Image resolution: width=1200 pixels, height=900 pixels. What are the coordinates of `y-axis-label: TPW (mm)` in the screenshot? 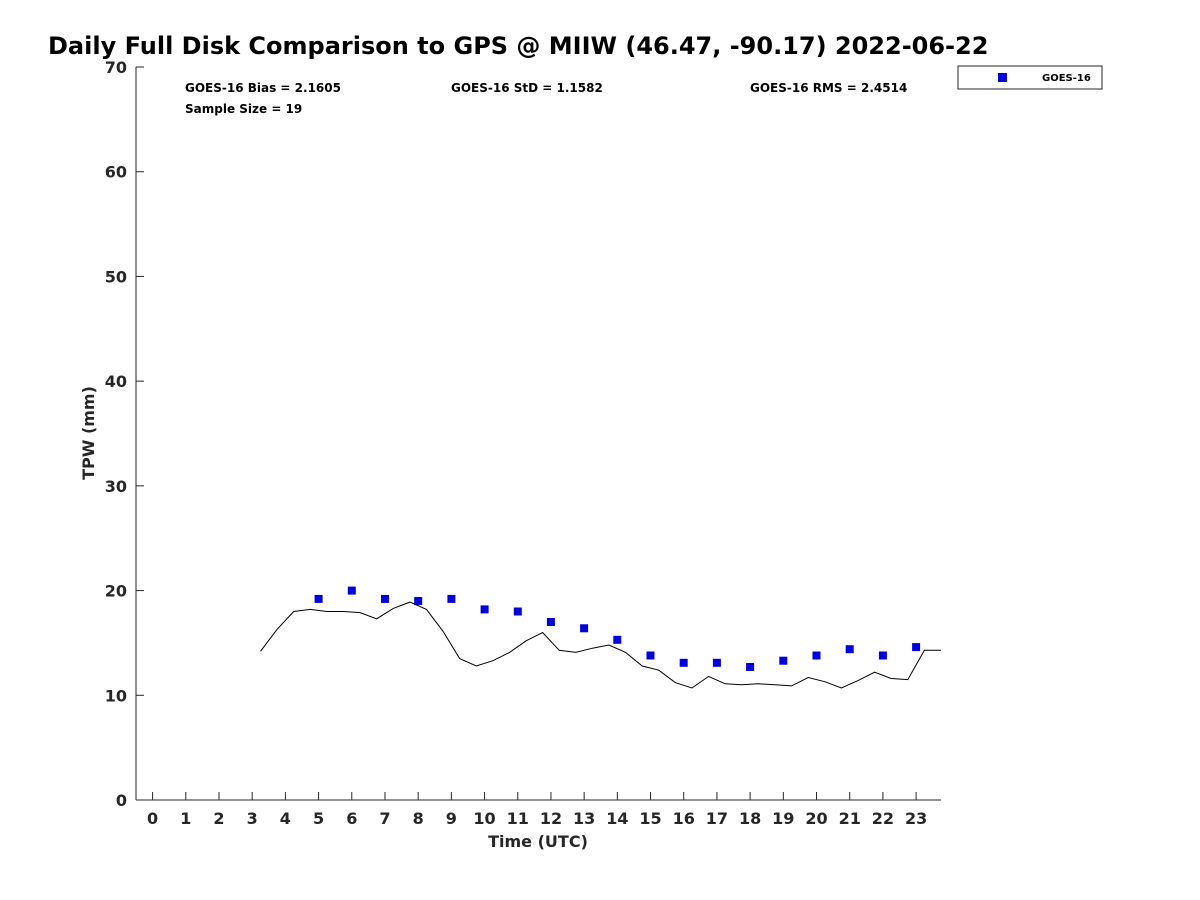 It's located at (88, 433).